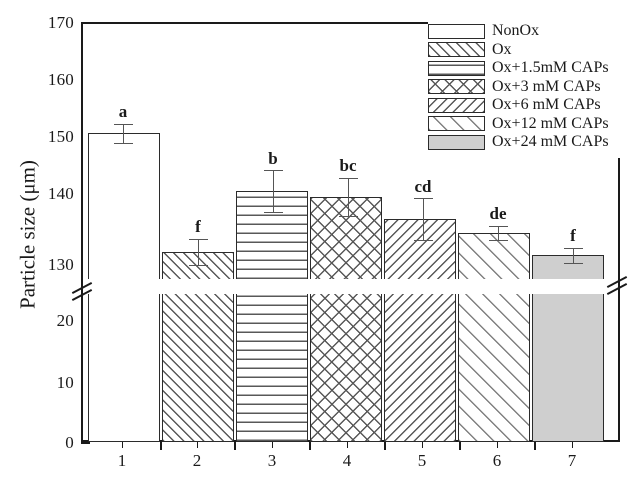  What do you see at coordinates (524, 50) in the screenshot?
I see `legend-item-ox: Ox` at bounding box center [524, 50].